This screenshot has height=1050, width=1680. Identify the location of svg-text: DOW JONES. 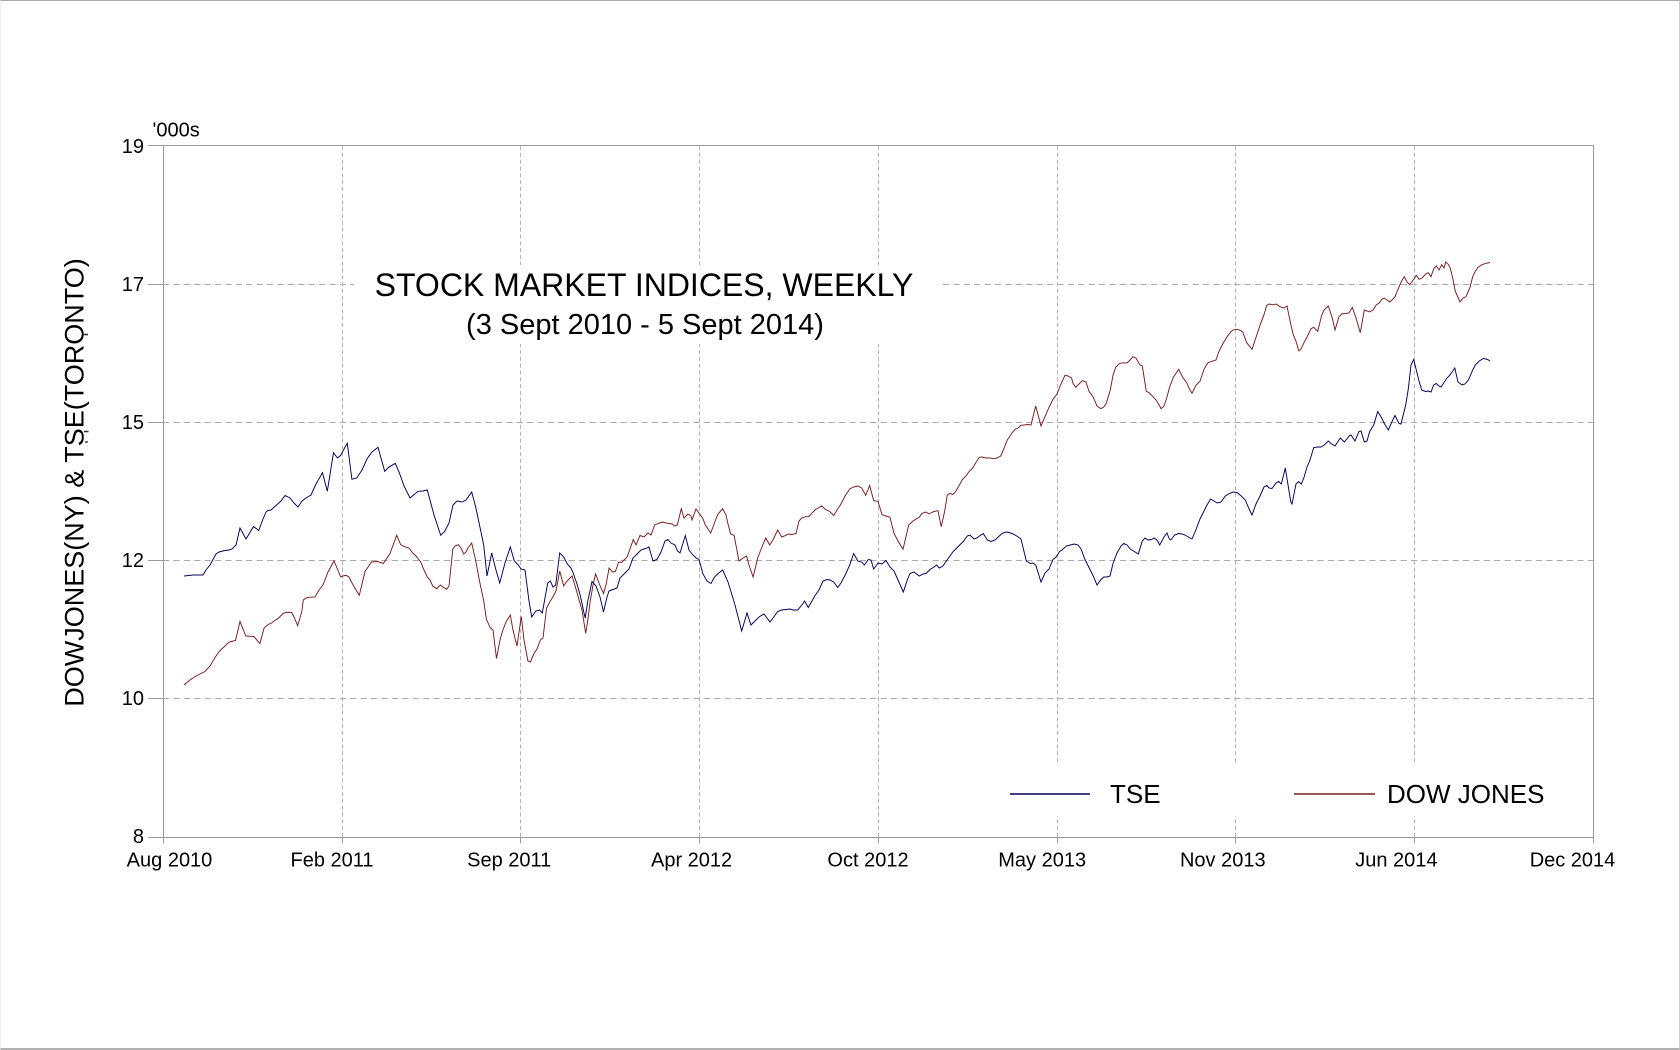
(1465, 794).